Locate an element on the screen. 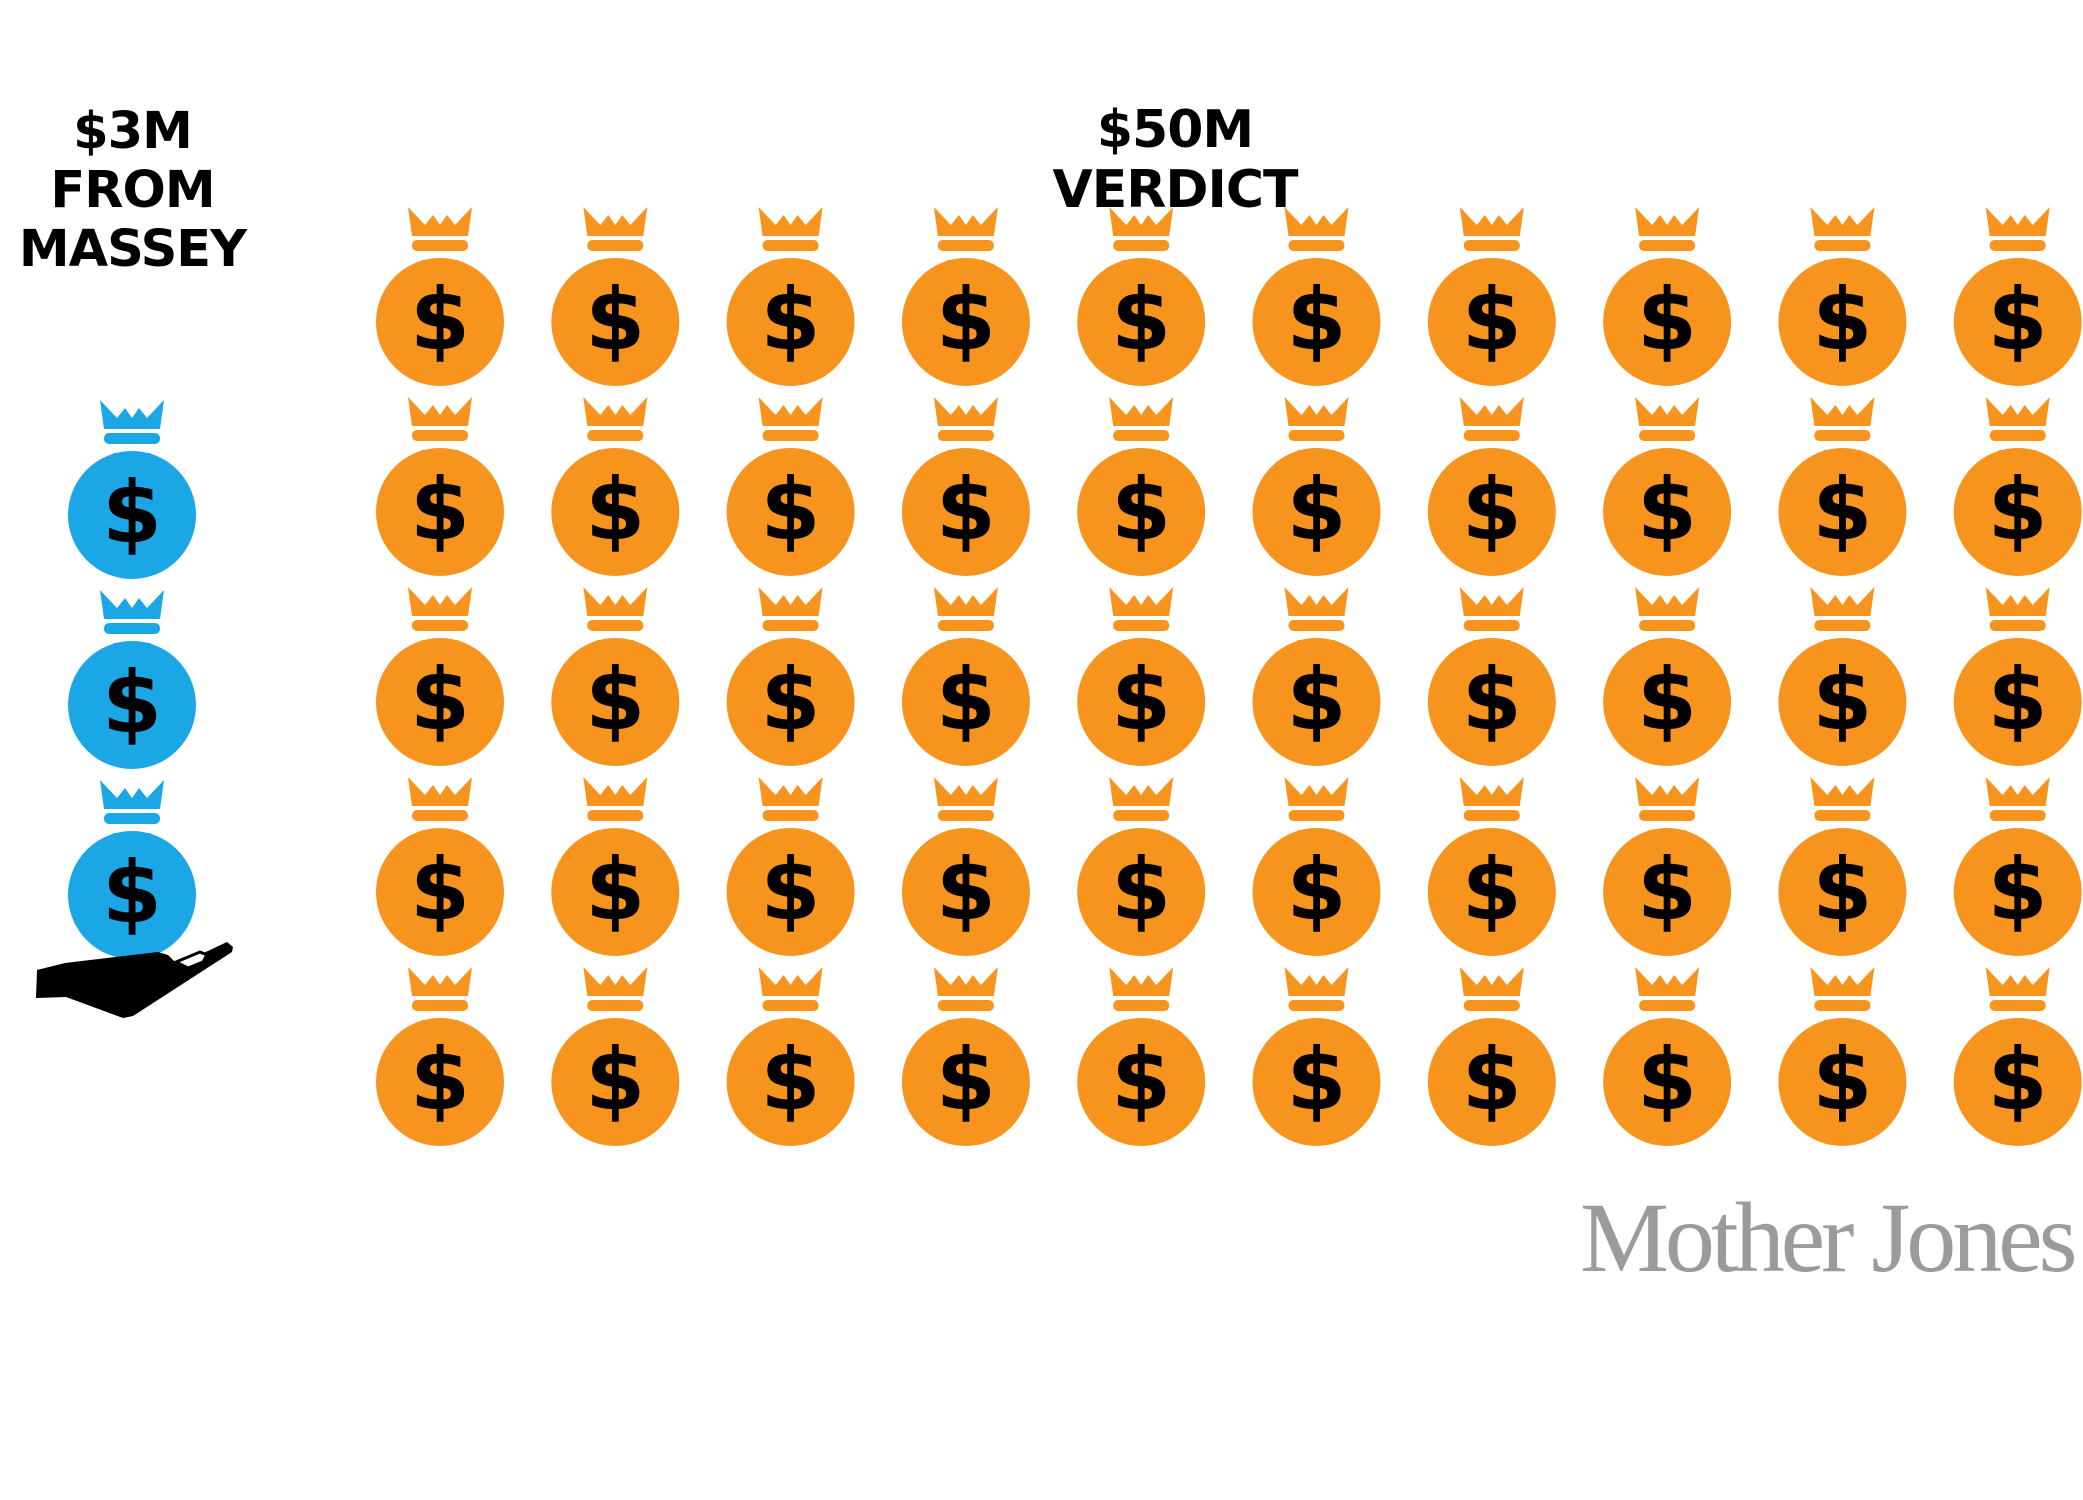  massey-title-line-2: FROM is located at coordinates (132, 190).